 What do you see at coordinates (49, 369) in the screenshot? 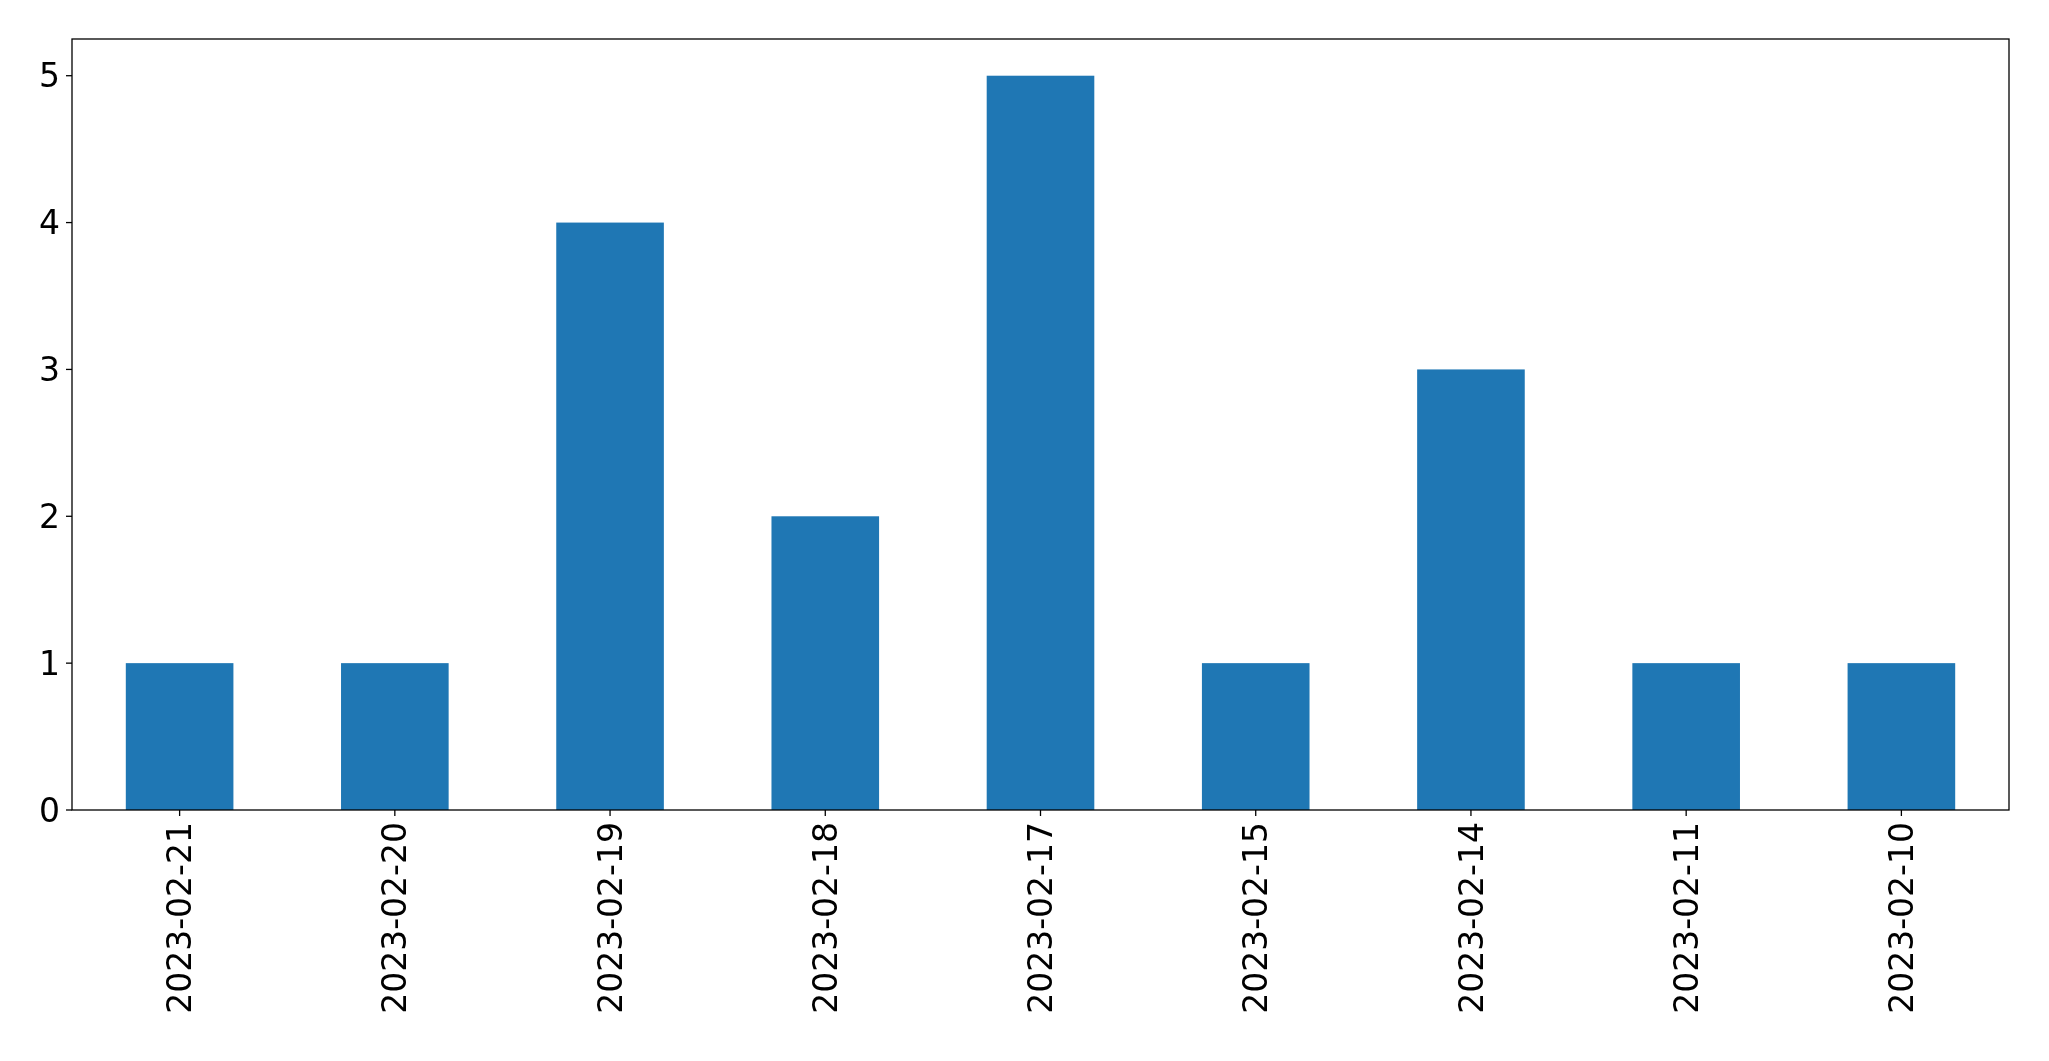
I see `y-tick-label: 3` at bounding box center [49, 369].